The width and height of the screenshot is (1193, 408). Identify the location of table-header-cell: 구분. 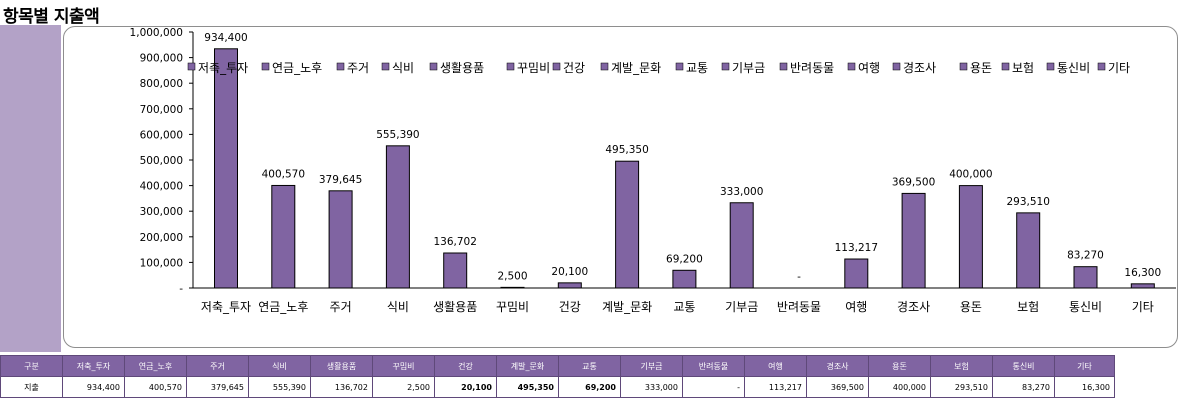
(31, 366).